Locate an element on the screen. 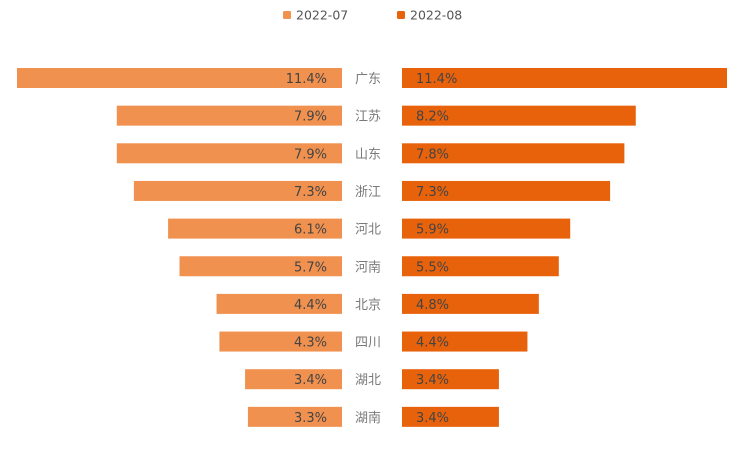 This screenshot has height=466, width=744. bar-label-right-4: 7.3% is located at coordinates (432, 192).